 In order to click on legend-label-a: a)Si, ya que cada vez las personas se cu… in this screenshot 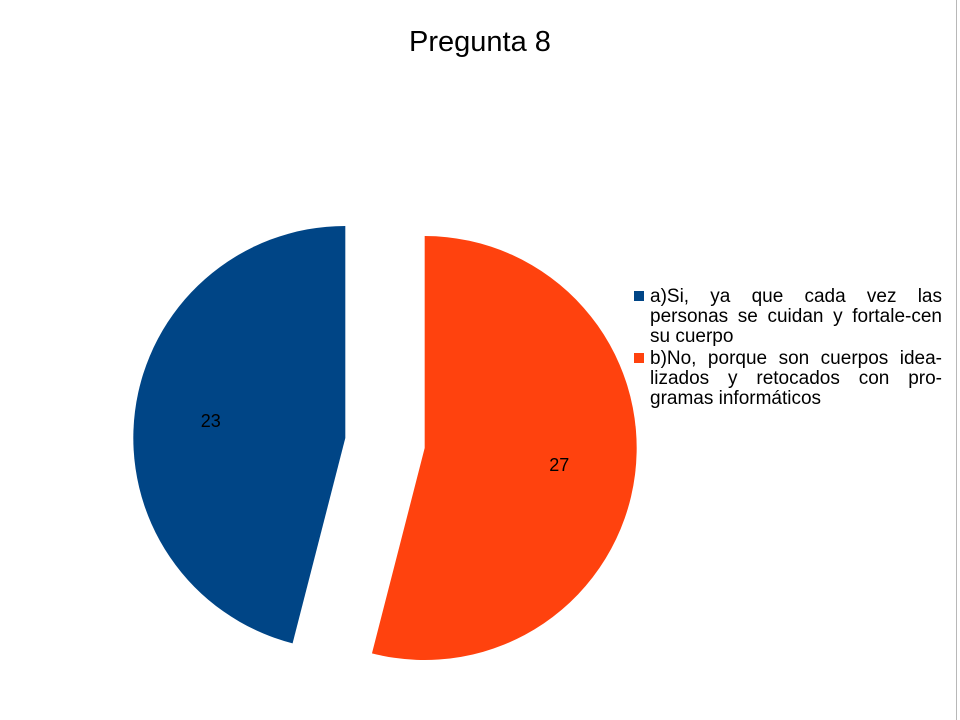, I will do `click(796, 316)`.